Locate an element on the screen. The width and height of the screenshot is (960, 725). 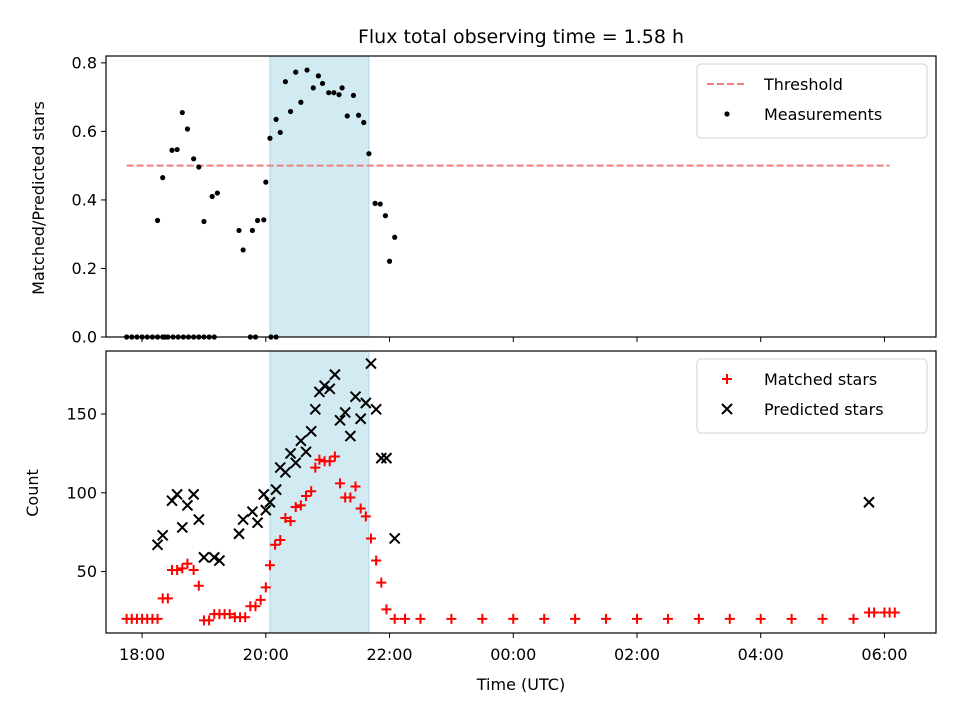
legend-matched-stars-swatch is located at coordinates (727, 379).